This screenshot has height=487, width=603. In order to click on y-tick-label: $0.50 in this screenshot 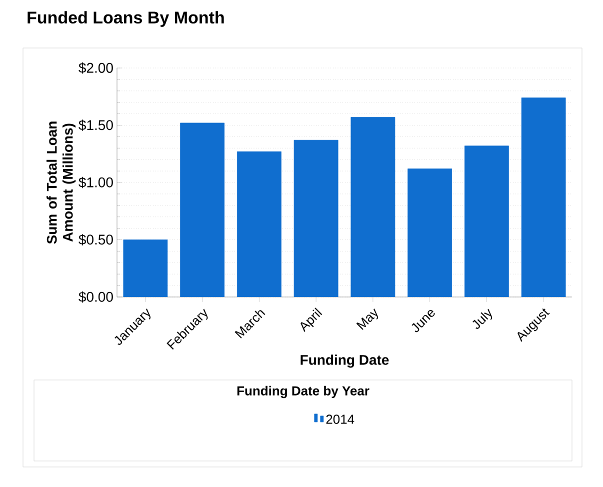, I will do `click(95, 240)`.